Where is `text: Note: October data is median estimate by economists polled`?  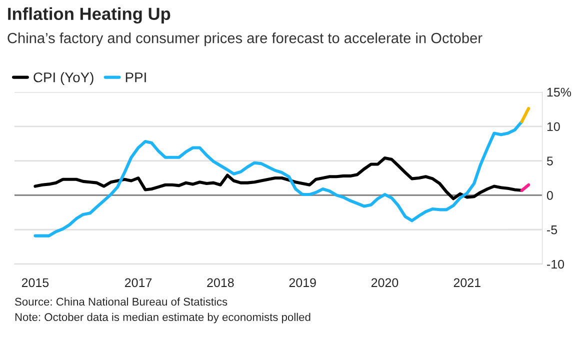 text: Note: October data is median estimate by economists polled is located at coordinates (162, 318).